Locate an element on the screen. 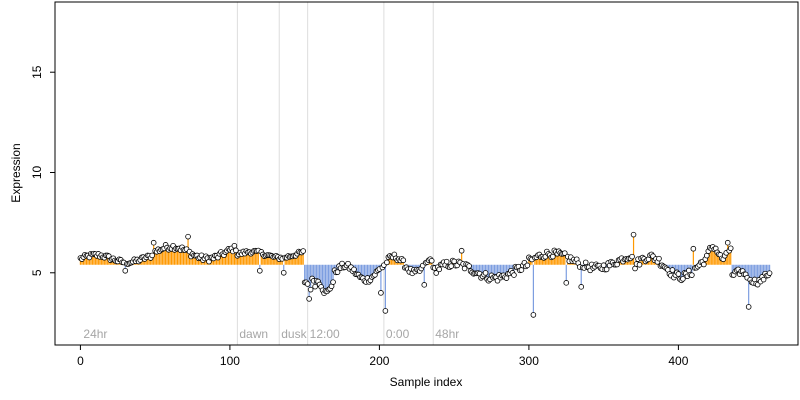 Image resolution: width=800 pixels, height=400 pixels. marker-labels: 24hr dawn dusk 12:00 0:00 48hr is located at coordinates (271, 334).